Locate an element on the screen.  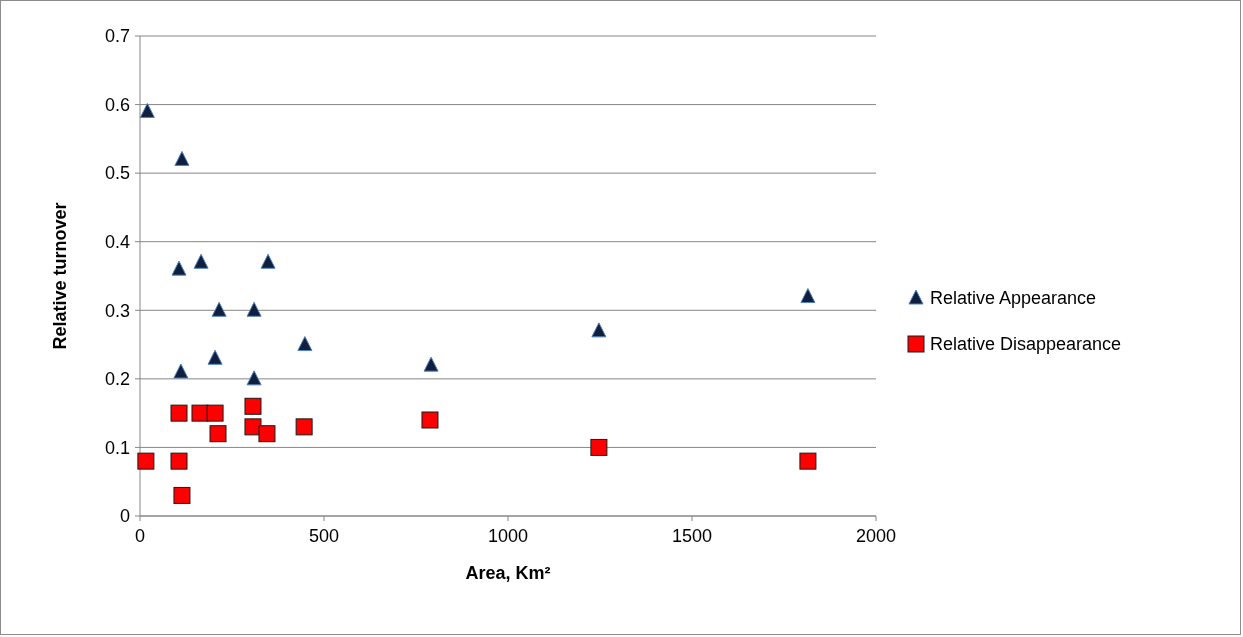
y-axis-title: Relative turnover is located at coordinates (60, 276).